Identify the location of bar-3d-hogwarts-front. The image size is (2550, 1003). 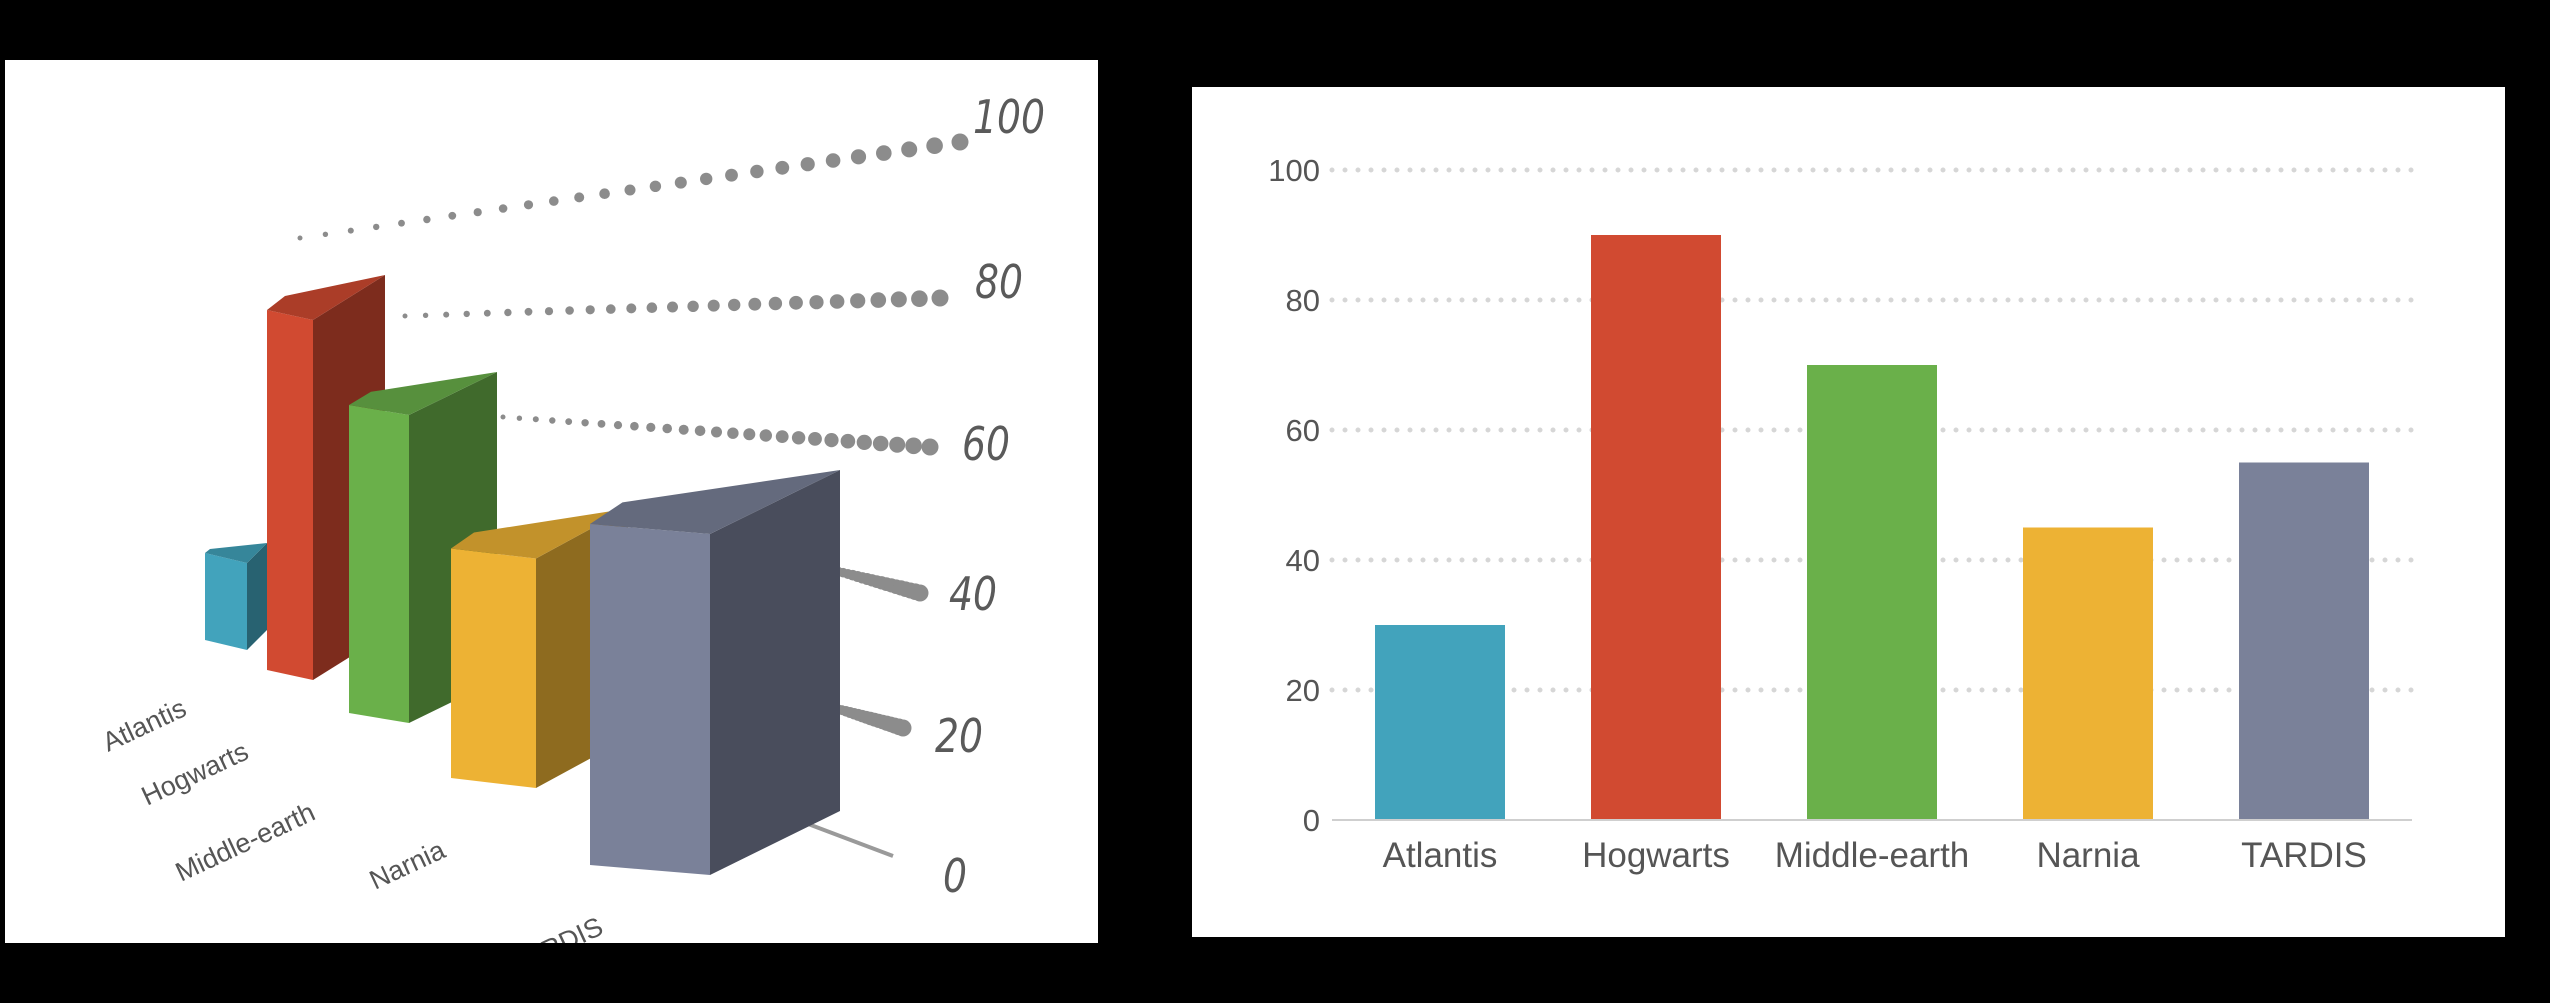
(290, 495).